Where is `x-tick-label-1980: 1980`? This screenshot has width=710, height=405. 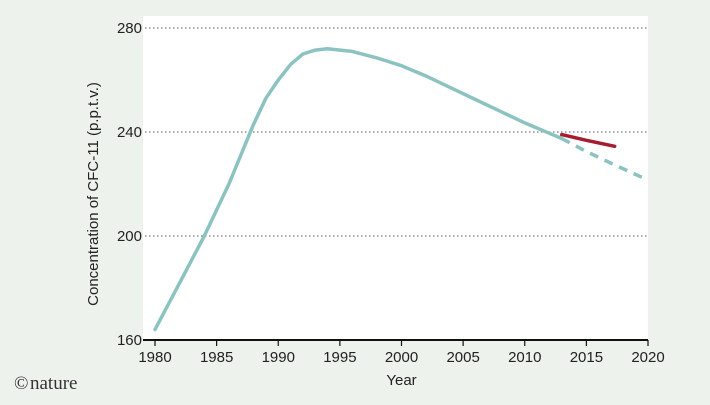 x-tick-label-1980: 1980 is located at coordinates (154, 357).